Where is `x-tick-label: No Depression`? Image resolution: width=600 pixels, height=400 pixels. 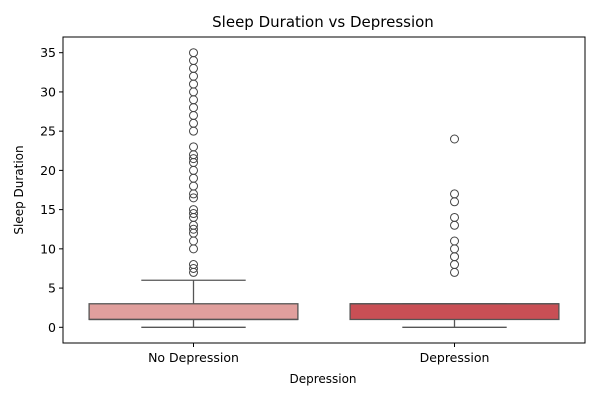
x-tick-label: No Depression is located at coordinates (193, 357).